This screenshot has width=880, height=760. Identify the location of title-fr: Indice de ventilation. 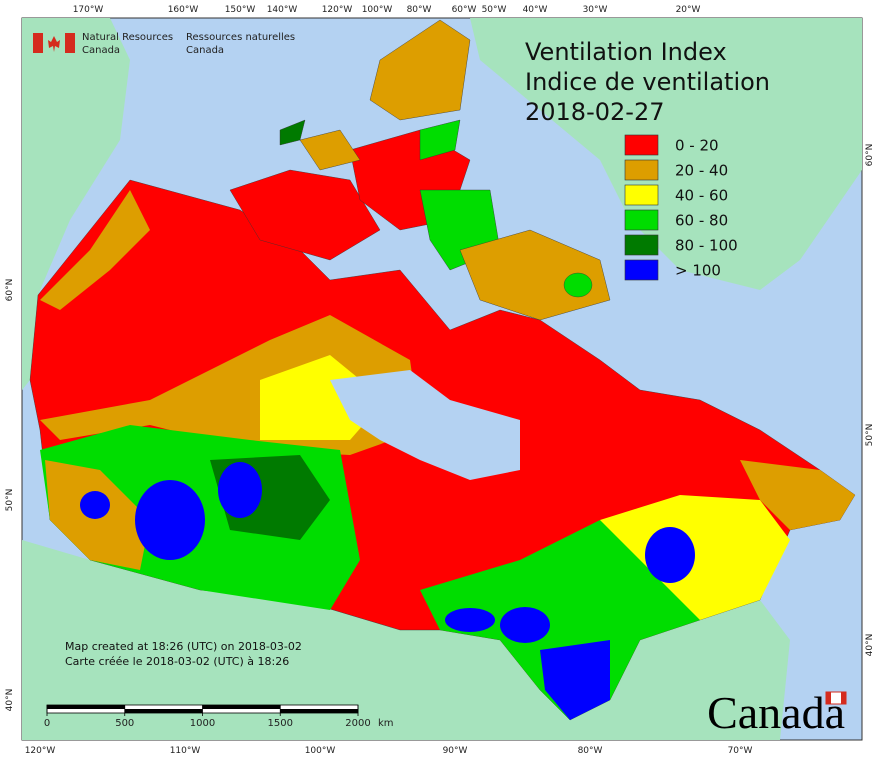
(647, 82).